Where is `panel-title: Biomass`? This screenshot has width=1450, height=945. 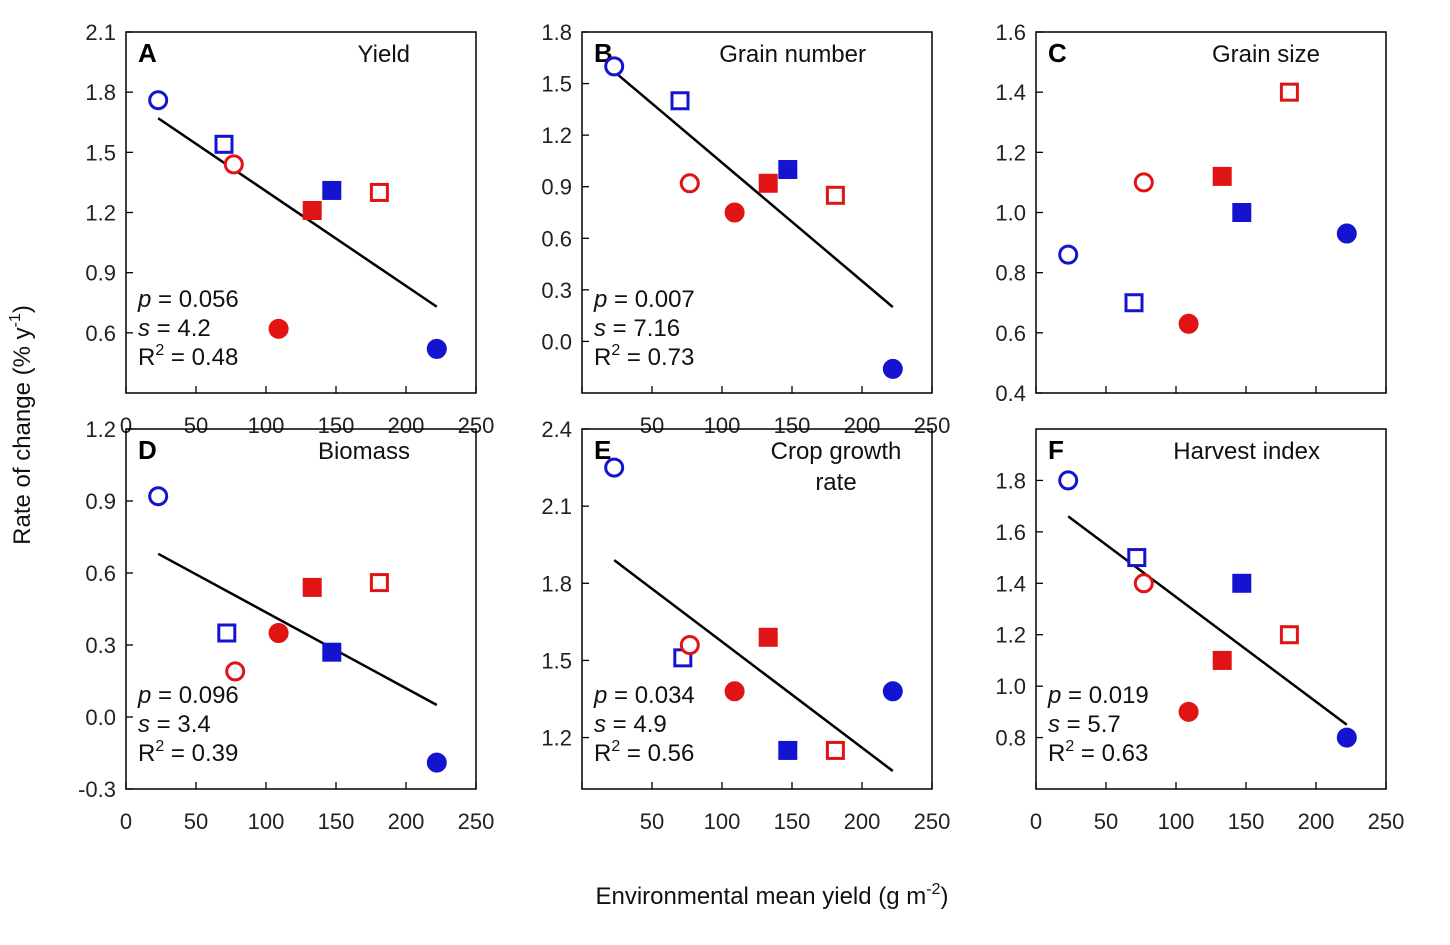 panel-title: Biomass is located at coordinates (364, 451).